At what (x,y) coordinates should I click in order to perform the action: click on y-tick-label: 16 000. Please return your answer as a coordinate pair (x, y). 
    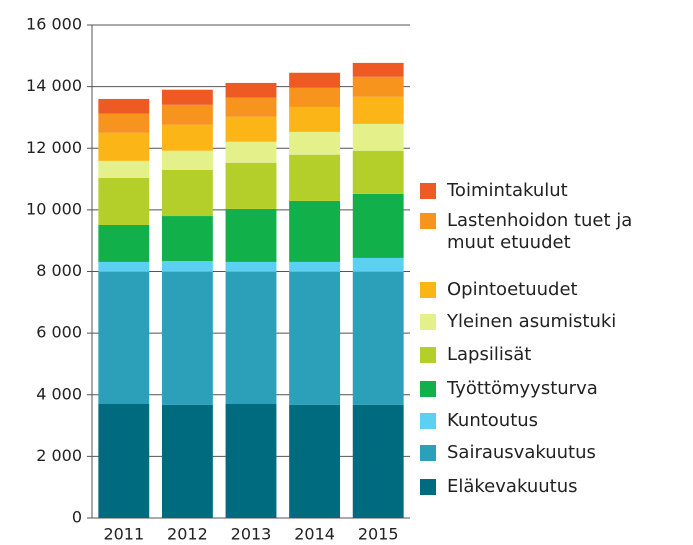
    Looking at the image, I should click on (54, 24).